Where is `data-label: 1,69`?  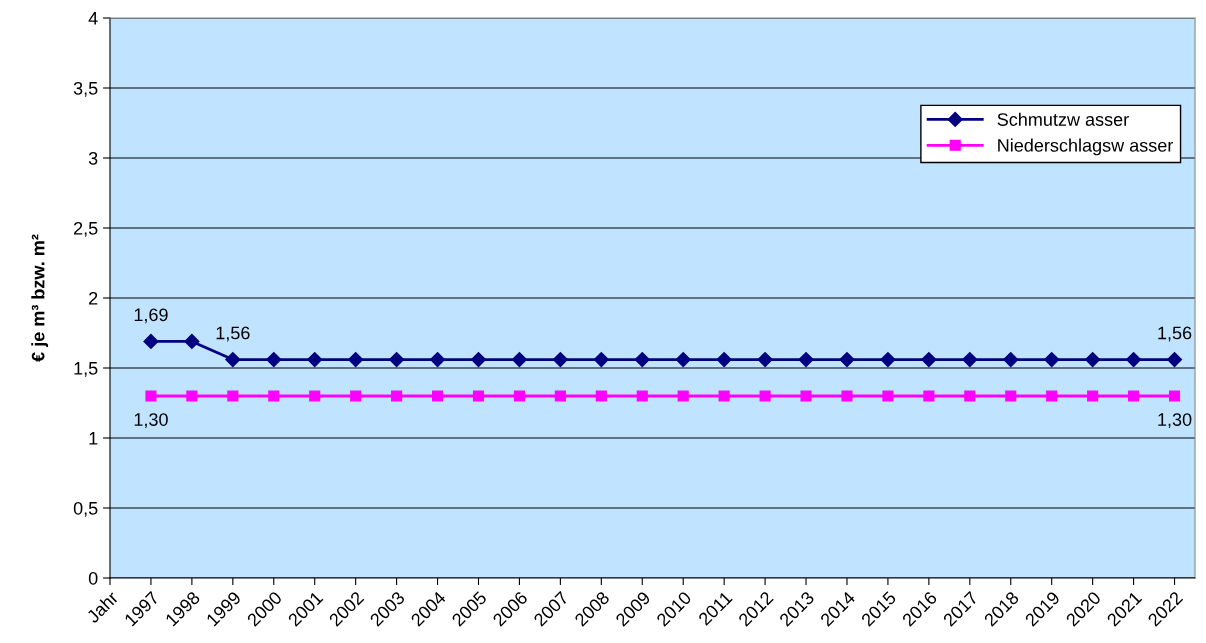
data-label: 1,69 is located at coordinates (151, 316).